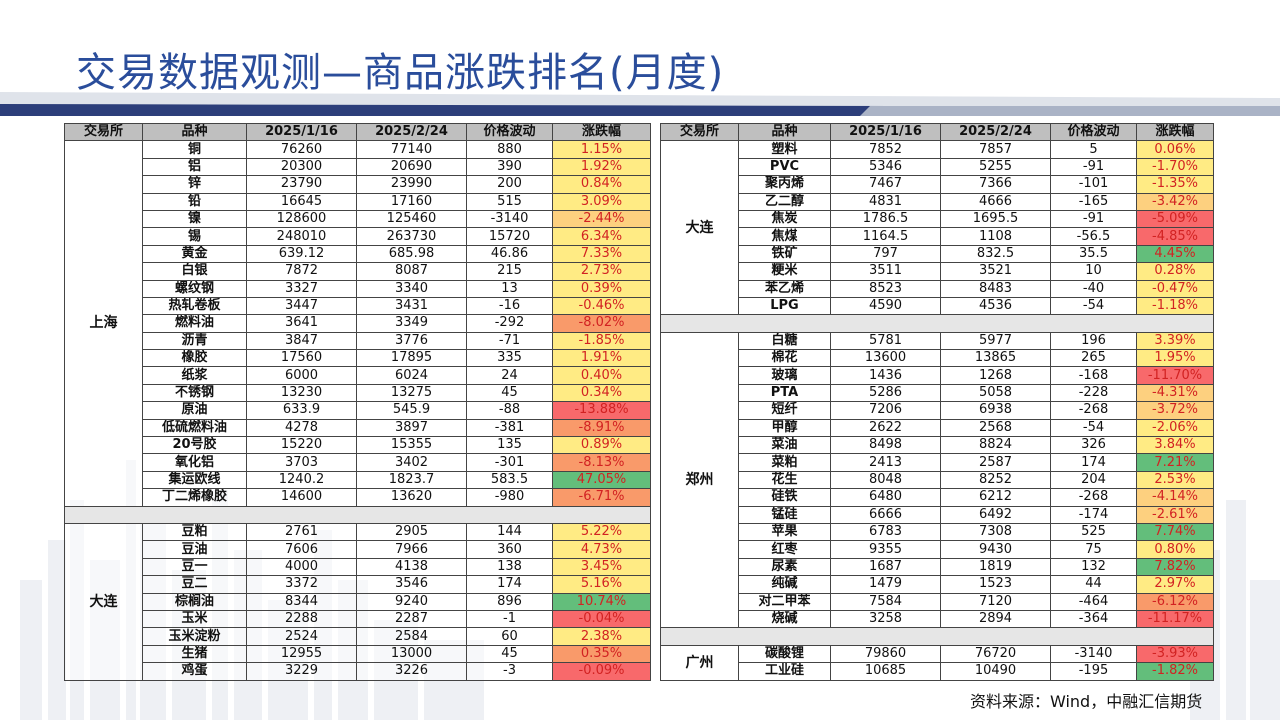 The height and width of the screenshot is (720, 1280). Describe the element at coordinates (1175, 132) in the screenshot. I see `header-pct-change: 涨跌幅` at that location.